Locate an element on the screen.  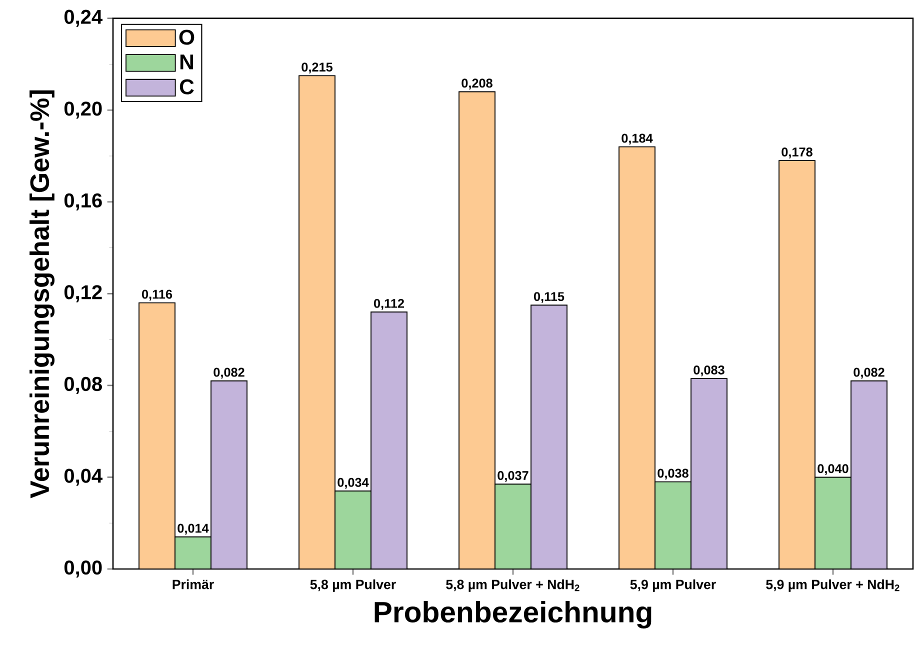
data-label: 0,038 is located at coordinates (673, 474).